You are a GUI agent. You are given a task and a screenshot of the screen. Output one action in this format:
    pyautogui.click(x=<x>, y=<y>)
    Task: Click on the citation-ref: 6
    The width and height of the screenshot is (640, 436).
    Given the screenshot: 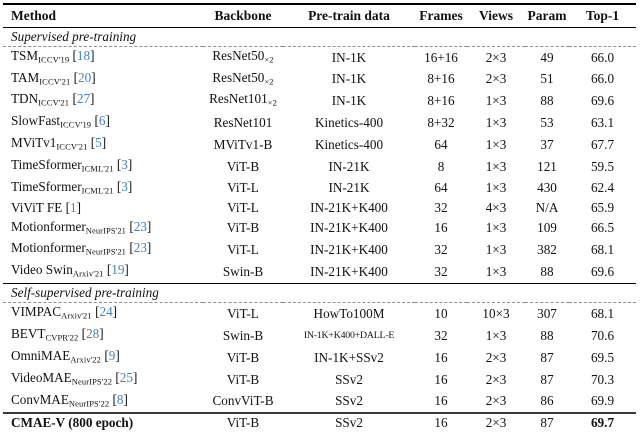 What is the action you would take?
    pyautogui.click(x=102, y=121)
    